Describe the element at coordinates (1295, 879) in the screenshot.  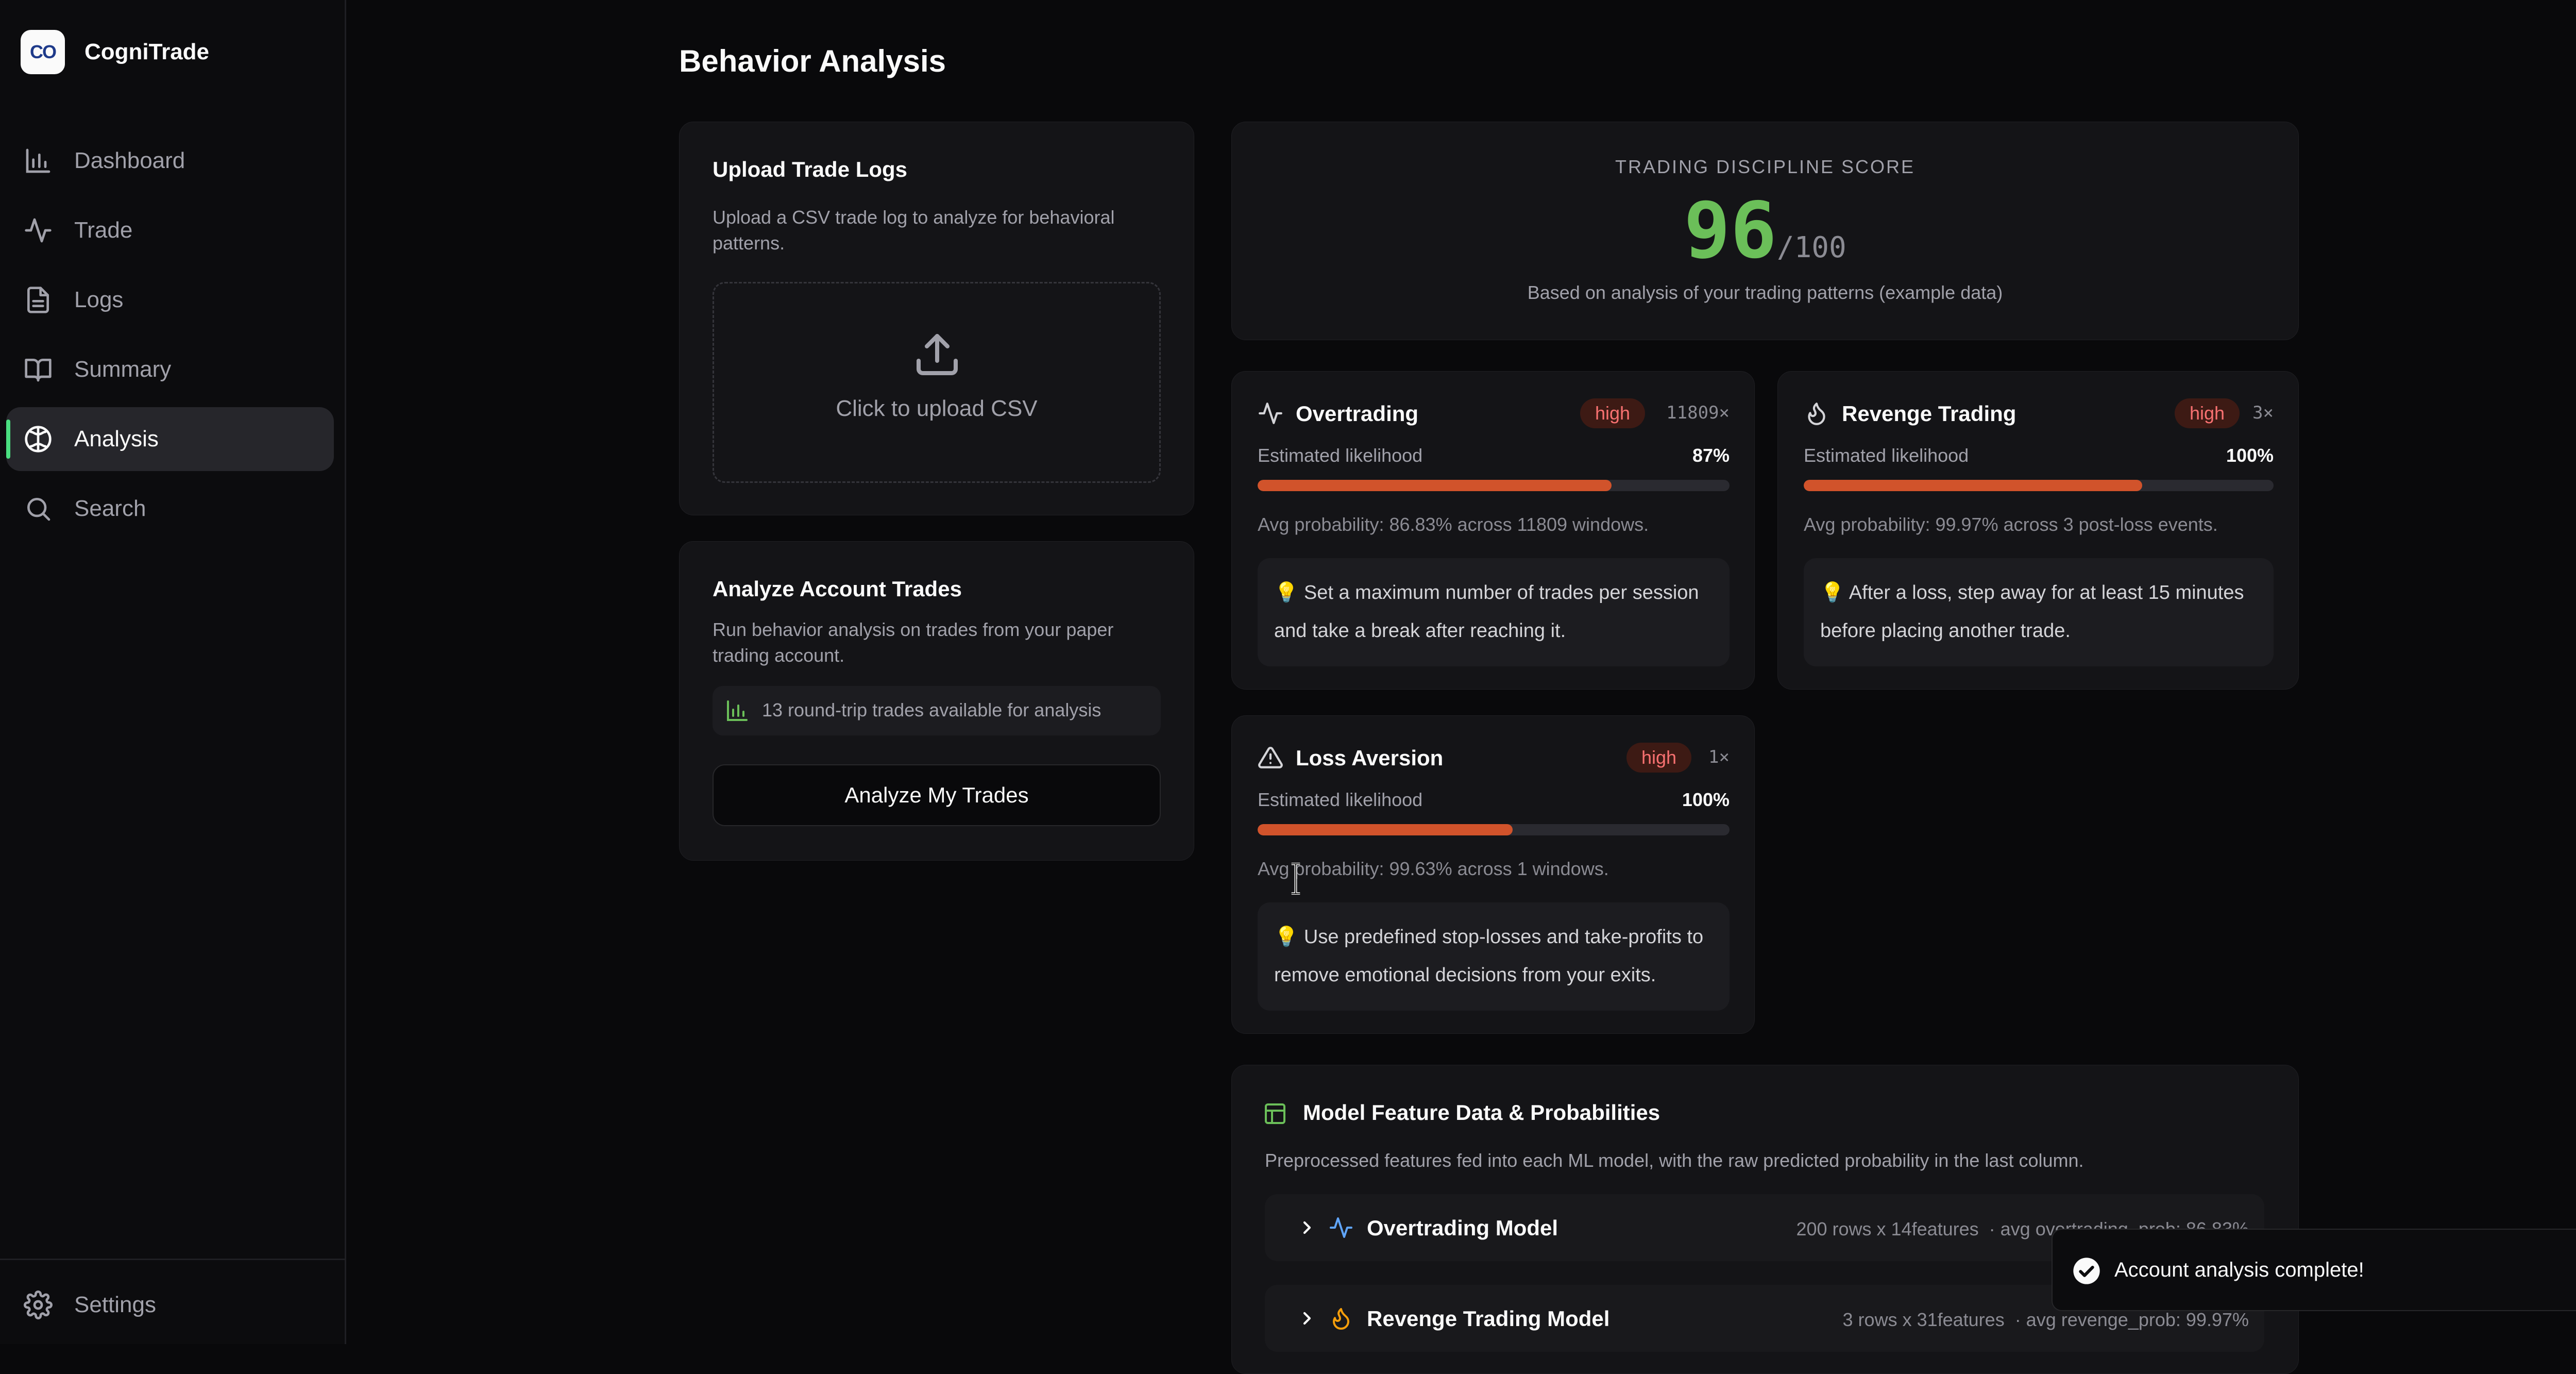
I see `text-cursor-icon` at that location.